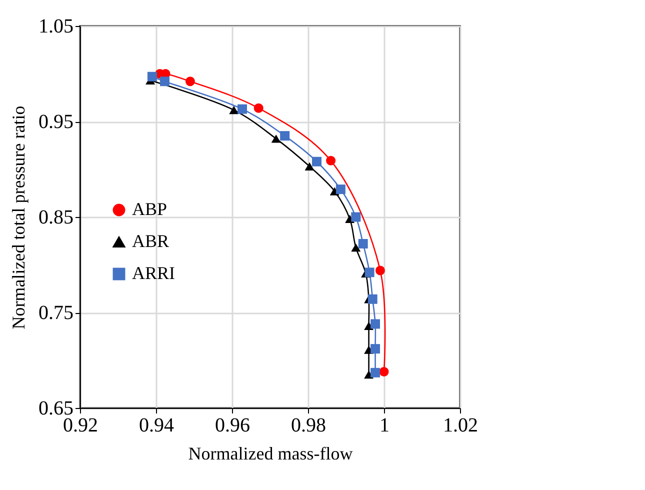 The width and height of the screenshot is (645, 490). I want to click on y-tick-label: 0.85, so click(56, 217).